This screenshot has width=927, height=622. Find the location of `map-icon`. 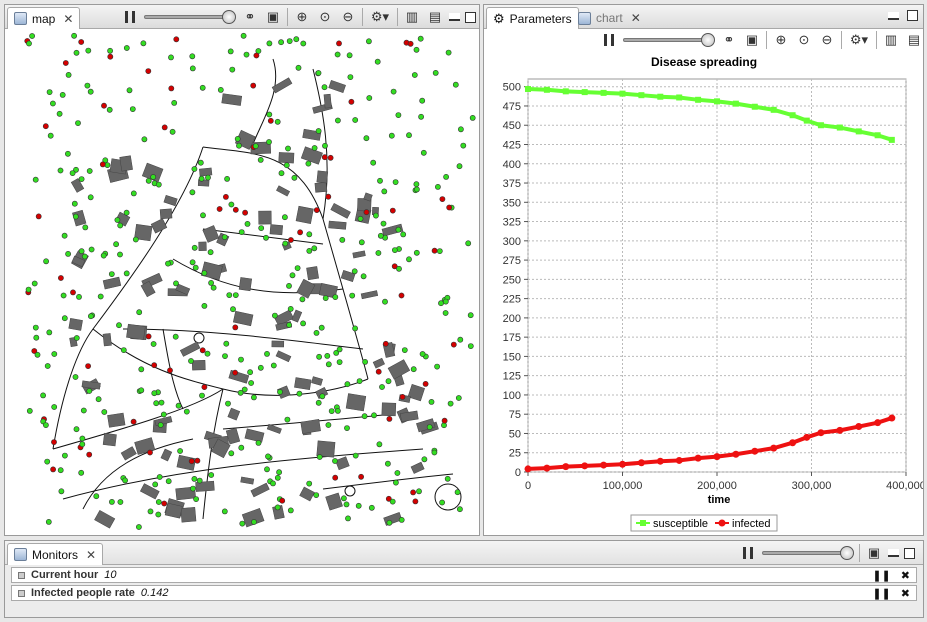

map-icon is located at coordinates (20, 18).